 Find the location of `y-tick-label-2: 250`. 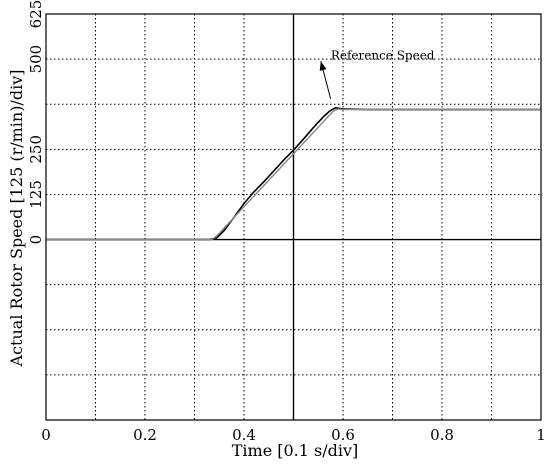

y-tick-label-2: 250 is located at coordinates (36, 149).